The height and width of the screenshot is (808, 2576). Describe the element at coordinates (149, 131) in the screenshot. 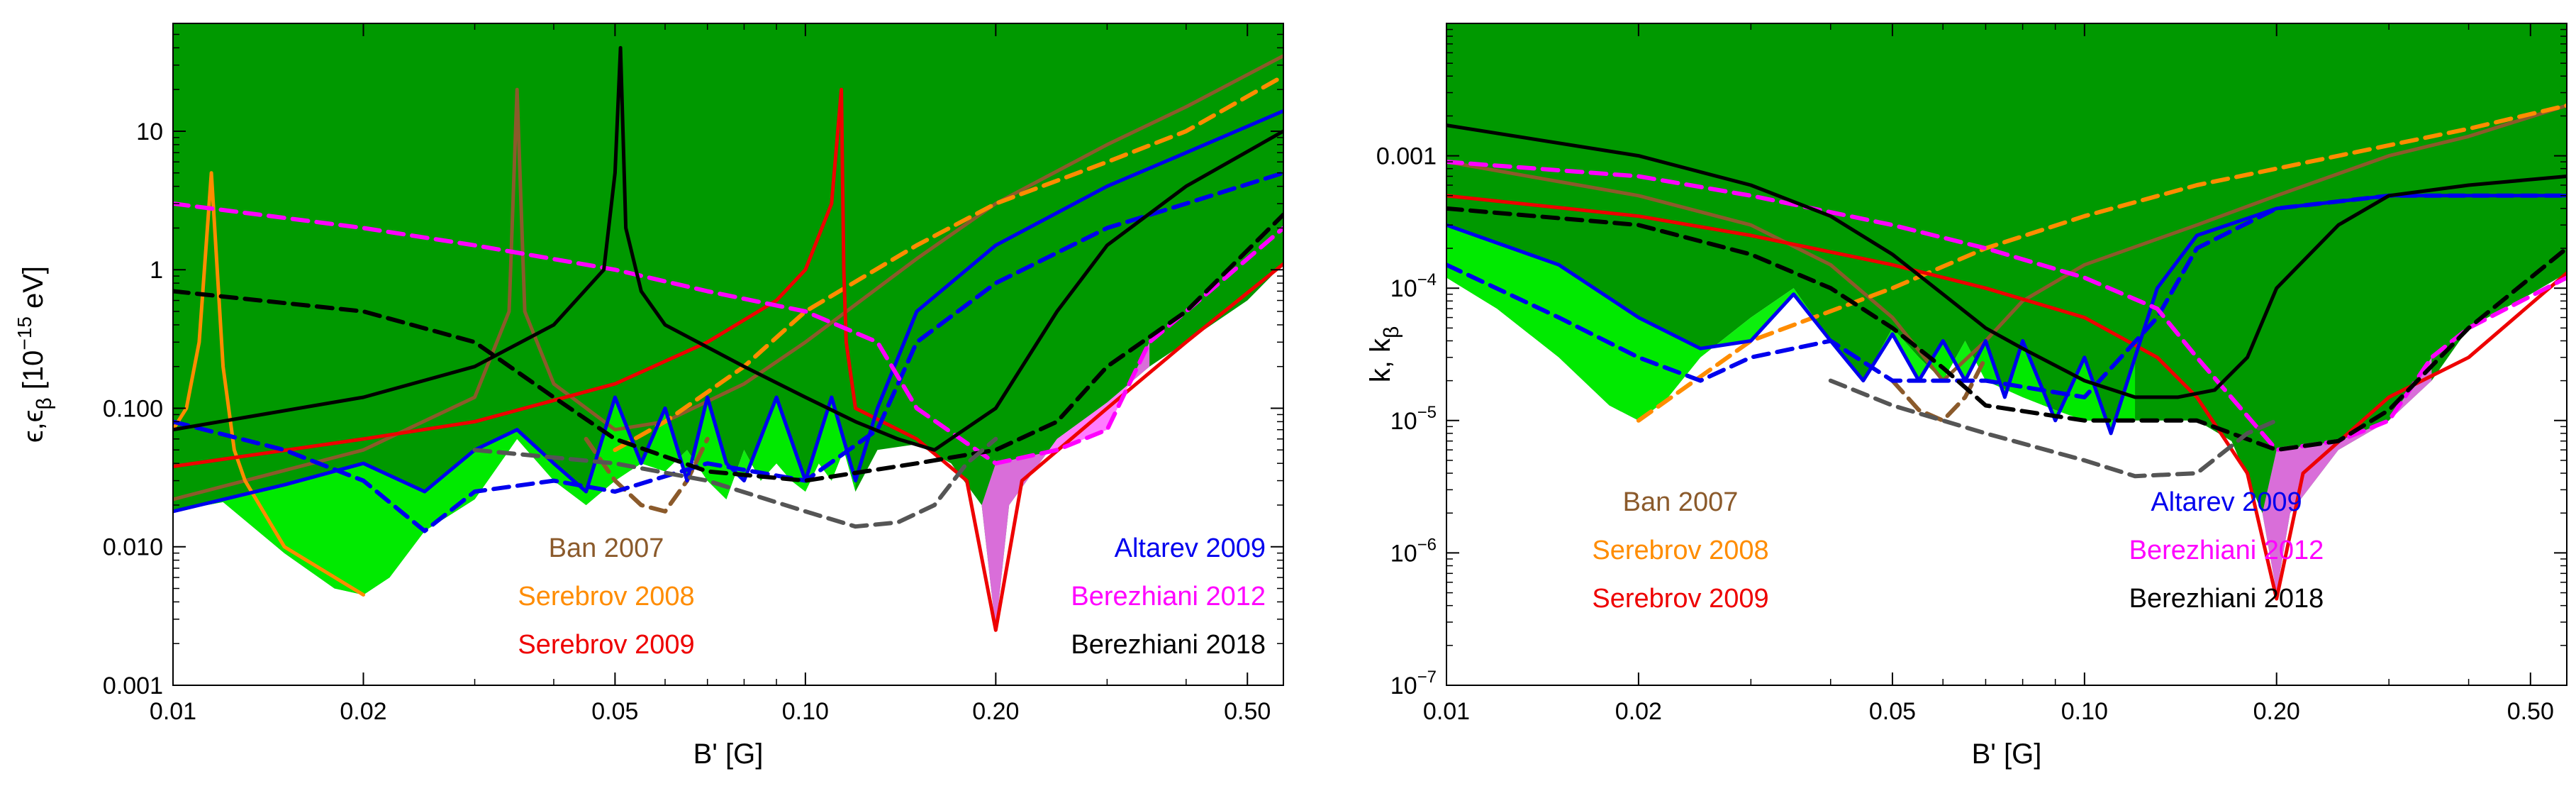

I see `y-tick-label: 10` at that location.